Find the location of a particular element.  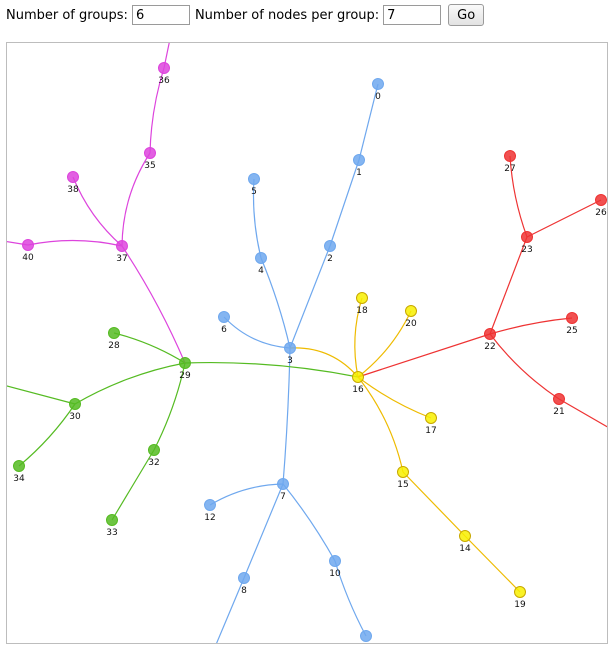

node-label: 16 is located at coordinates (358, 390).